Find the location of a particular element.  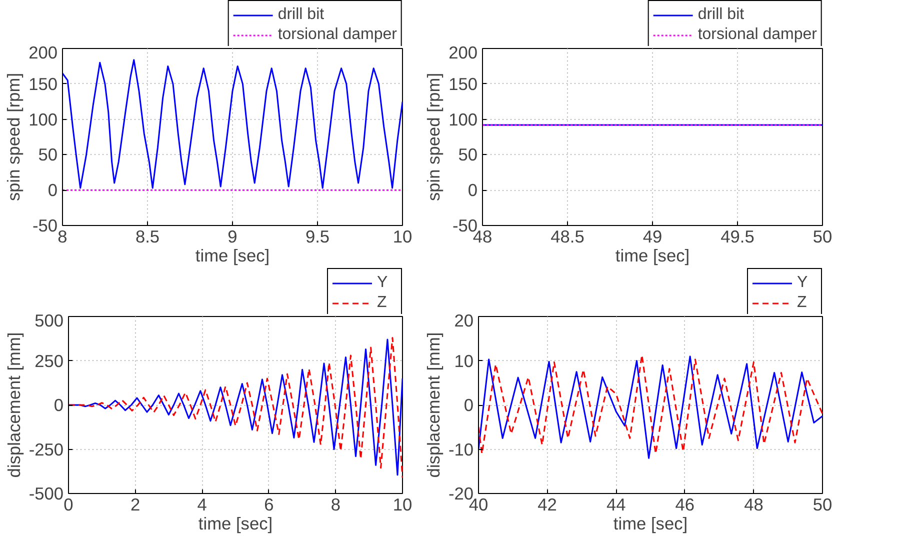

line-series is located at coordinates (232, 124).